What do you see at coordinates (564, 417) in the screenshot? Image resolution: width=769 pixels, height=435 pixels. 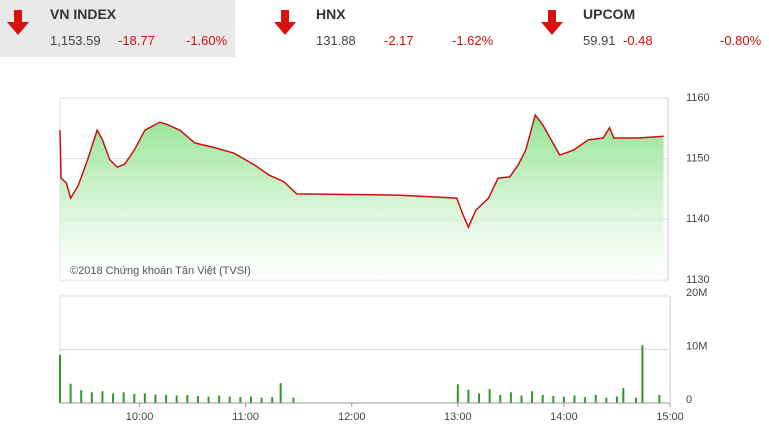 I see `x-tick-label: 14:00` at bounding box center [564, 417].